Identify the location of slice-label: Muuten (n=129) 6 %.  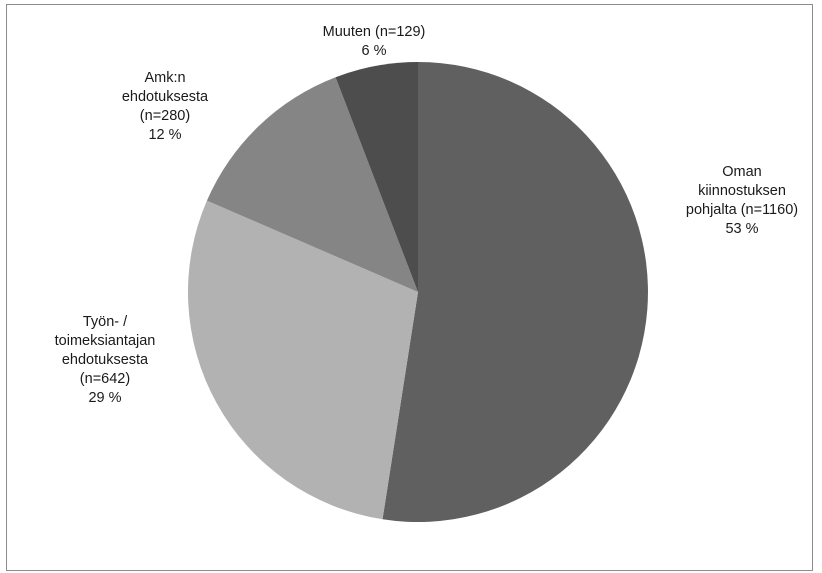
(374, 41).